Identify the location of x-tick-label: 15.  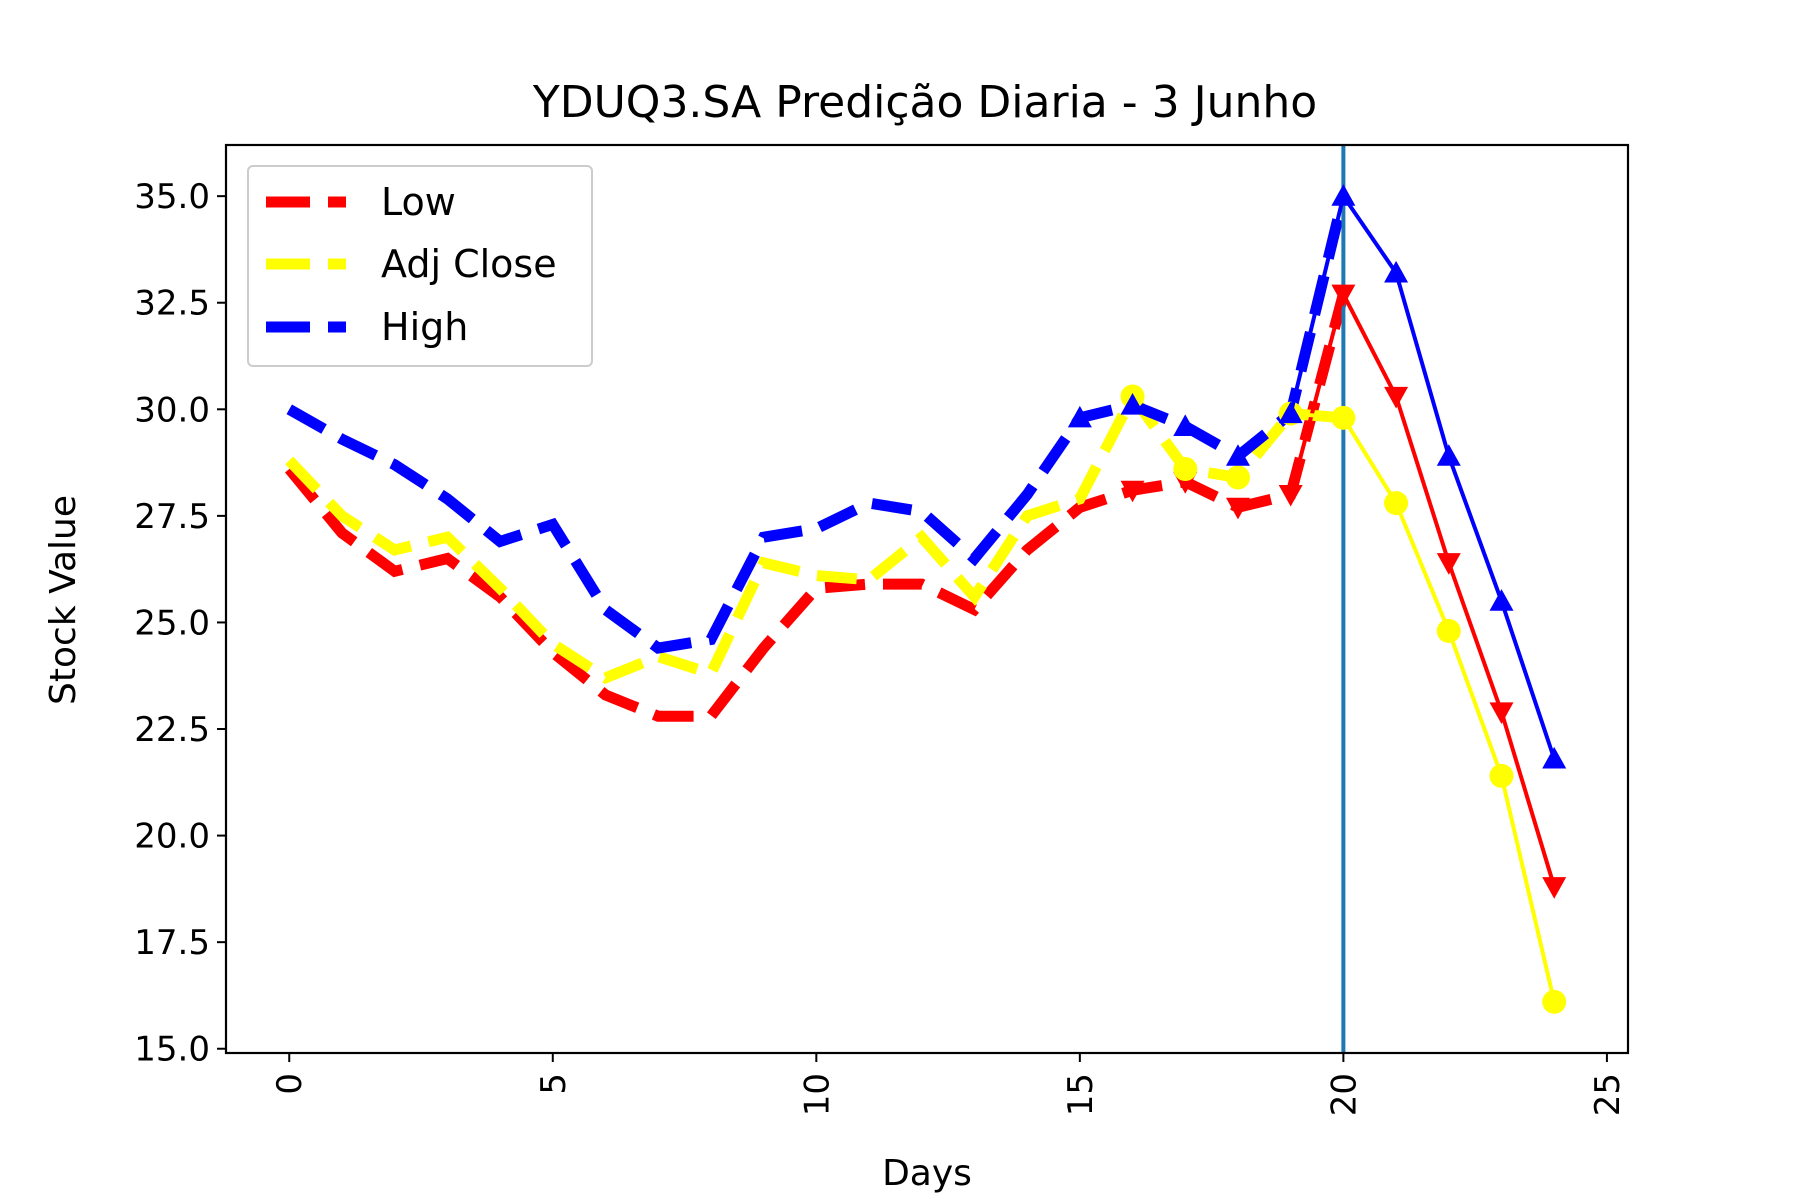
(1081, 1094).